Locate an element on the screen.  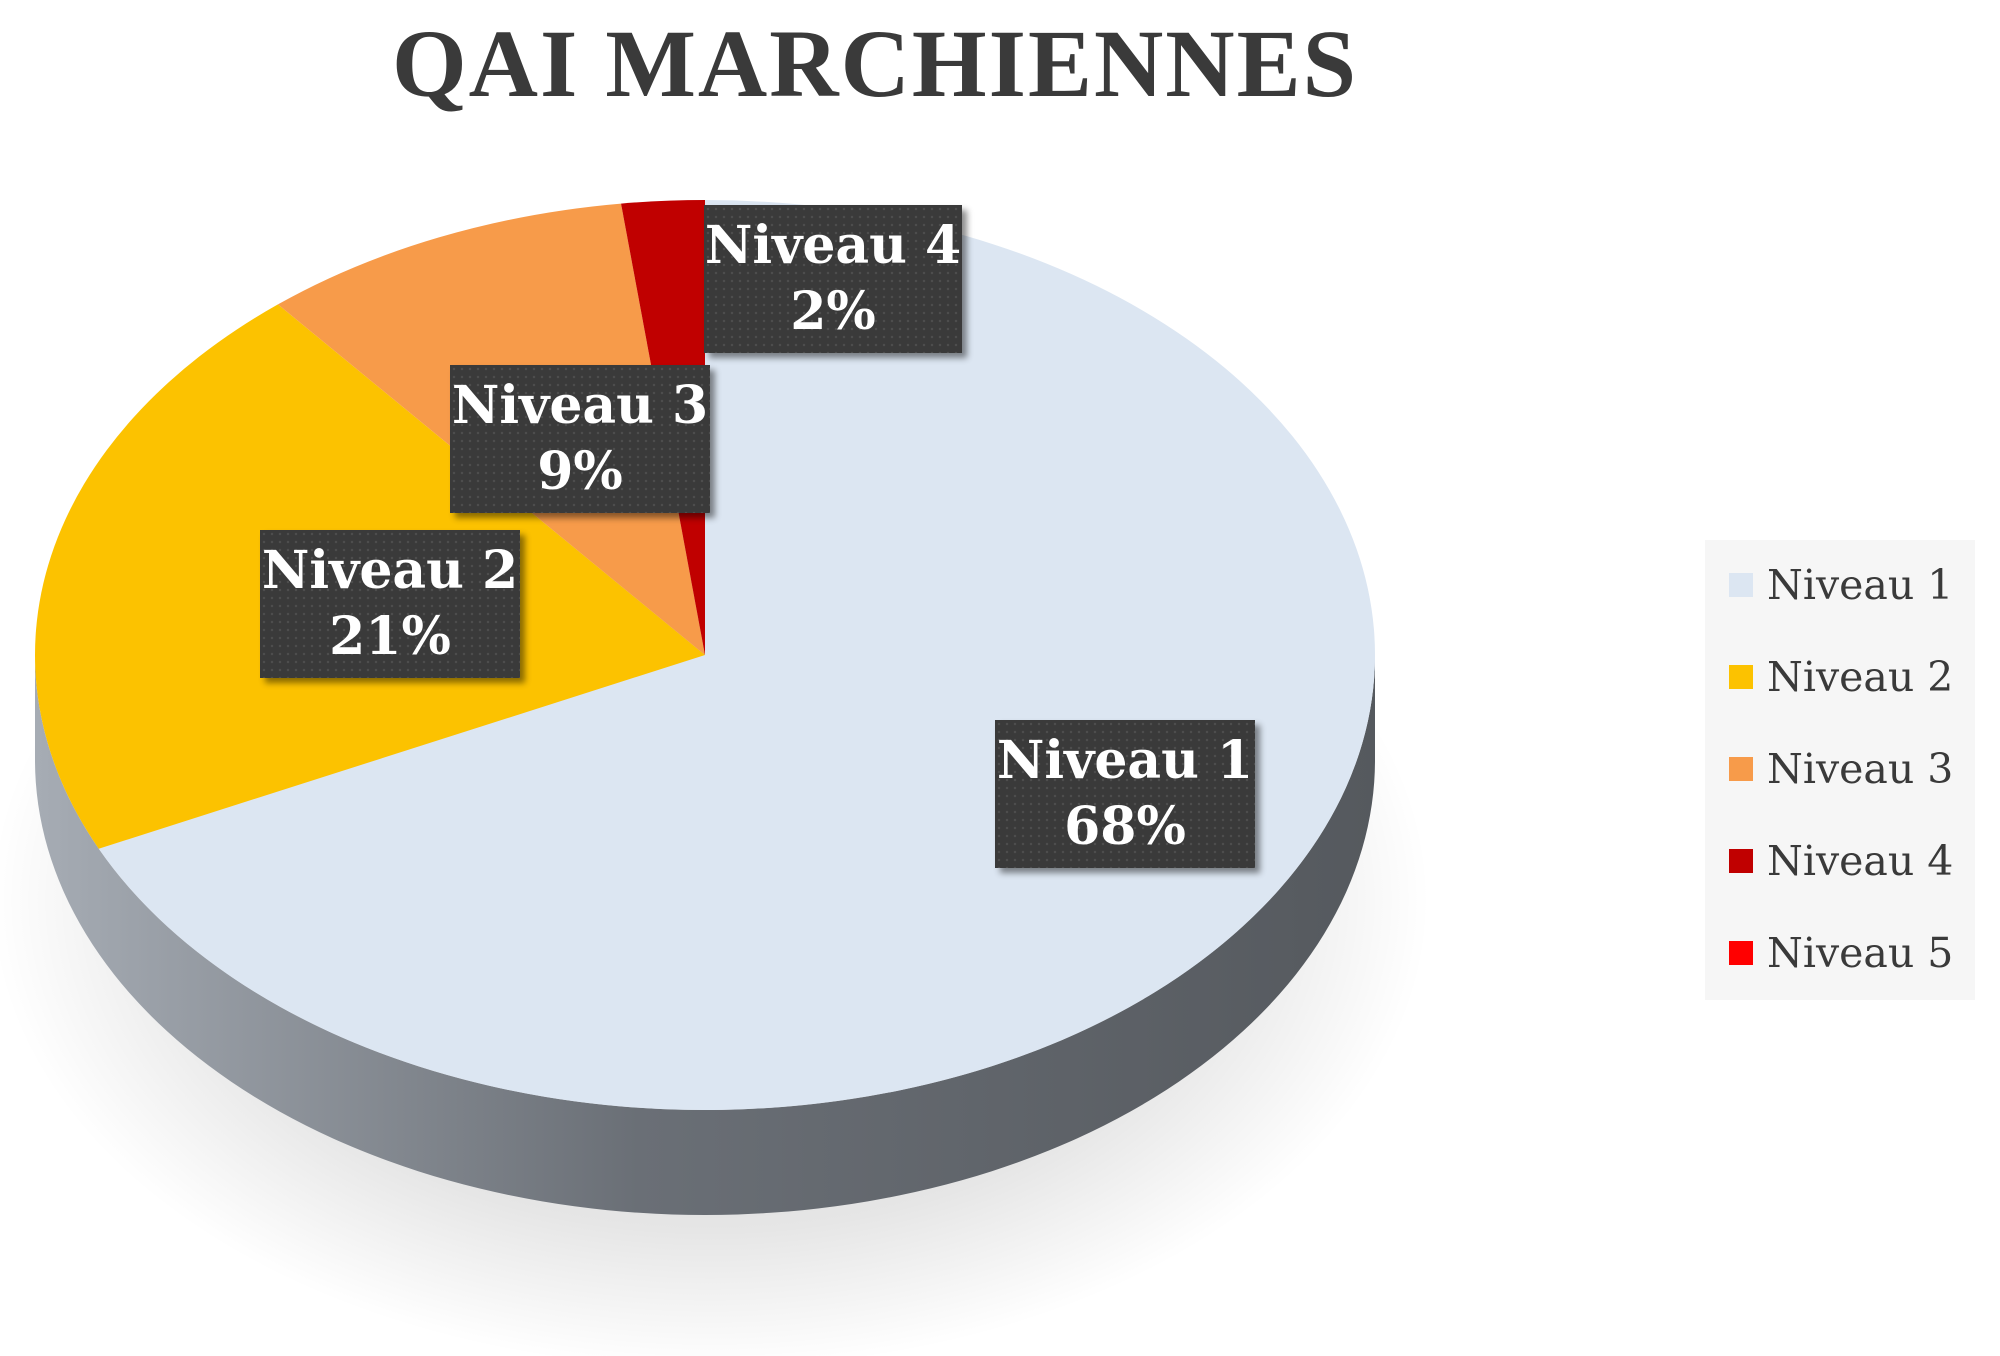
legend-item-niveau-4: Niveau 4 is located at coordinates (1841, 861).